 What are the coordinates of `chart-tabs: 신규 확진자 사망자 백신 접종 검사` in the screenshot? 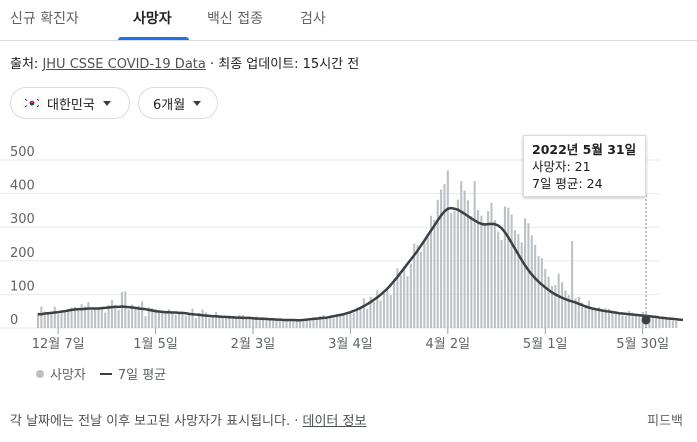 It's located at (348, 20).